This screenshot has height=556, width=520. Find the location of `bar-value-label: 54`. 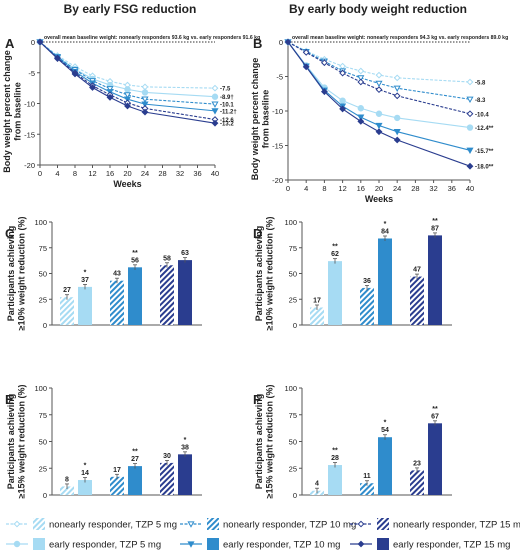

bar-value-label: 54 is located at coordinates (385, 430).